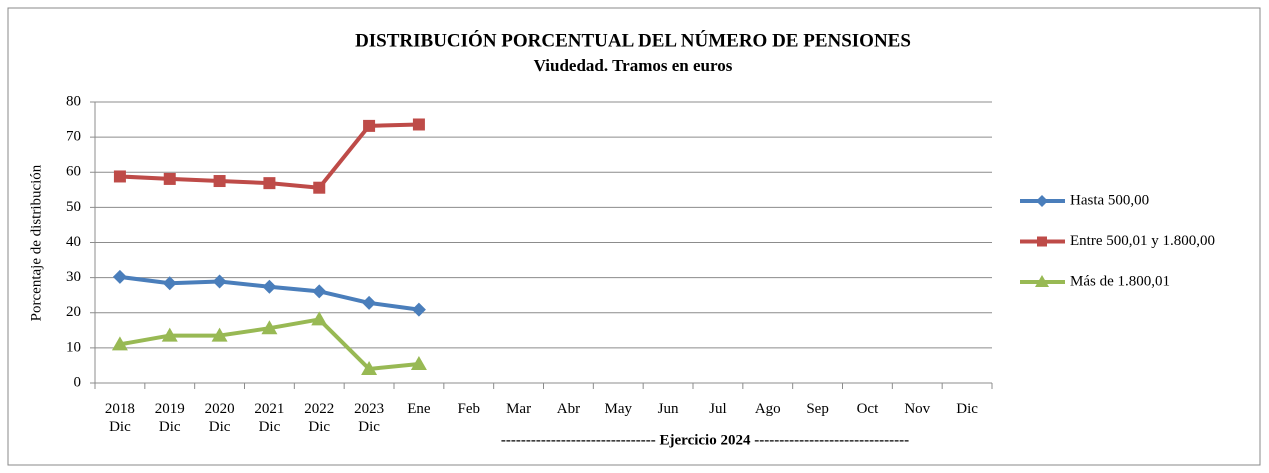 Image resolution: width=1269 pixels, height=473 pixels. I want to click on x-tick-label: Feb, so click(469, 409).